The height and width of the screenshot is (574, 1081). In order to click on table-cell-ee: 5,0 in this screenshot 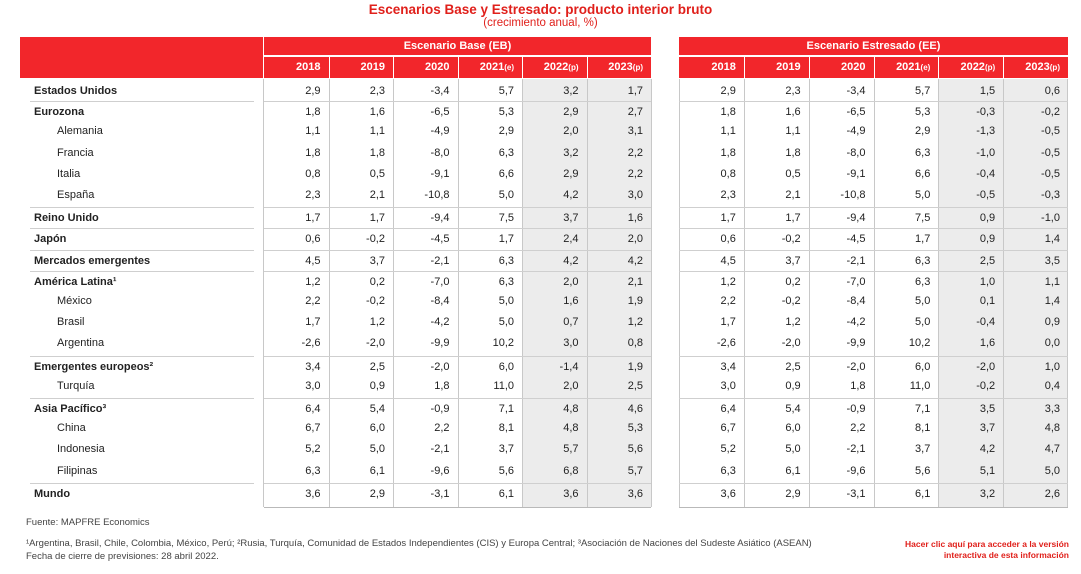, I will do `click(923, 301)`.